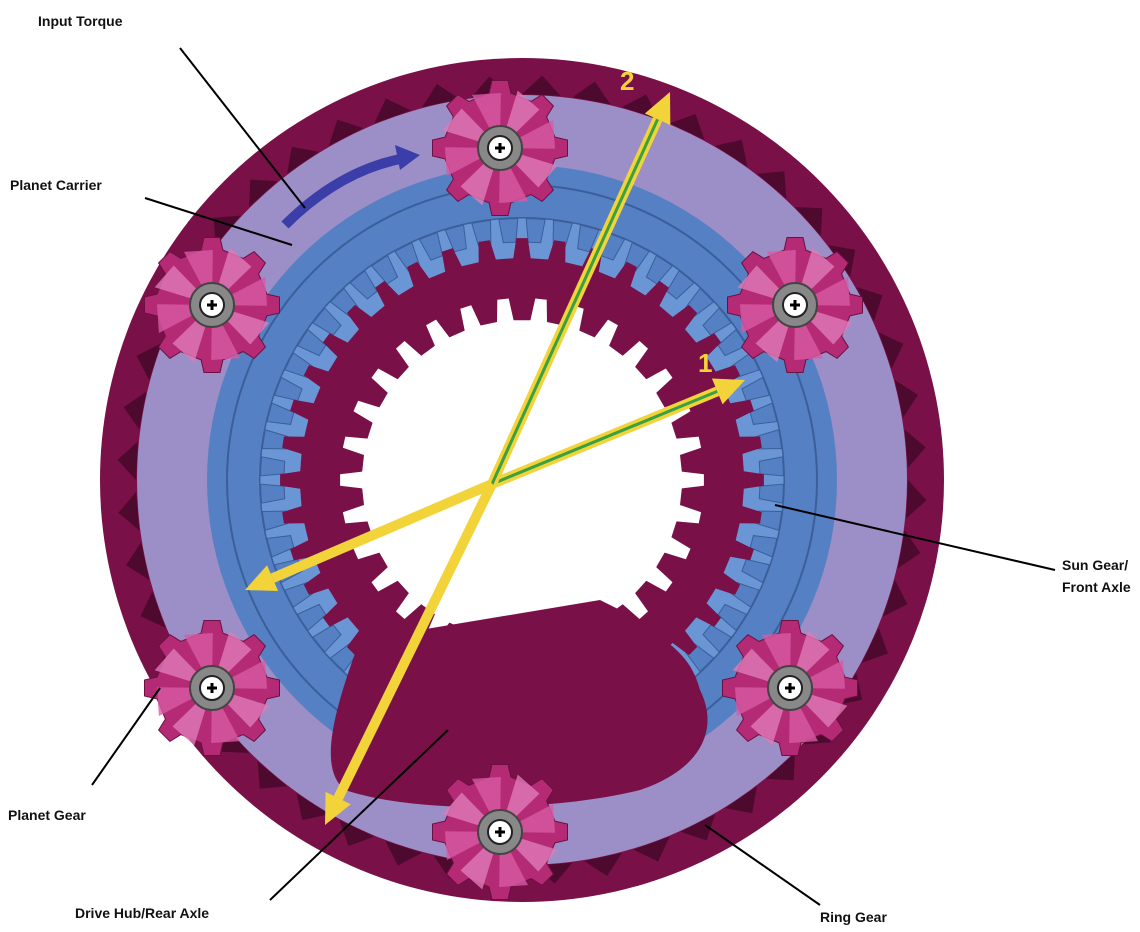  I want to click on label: Sun Gear/, so click(1095, 565).